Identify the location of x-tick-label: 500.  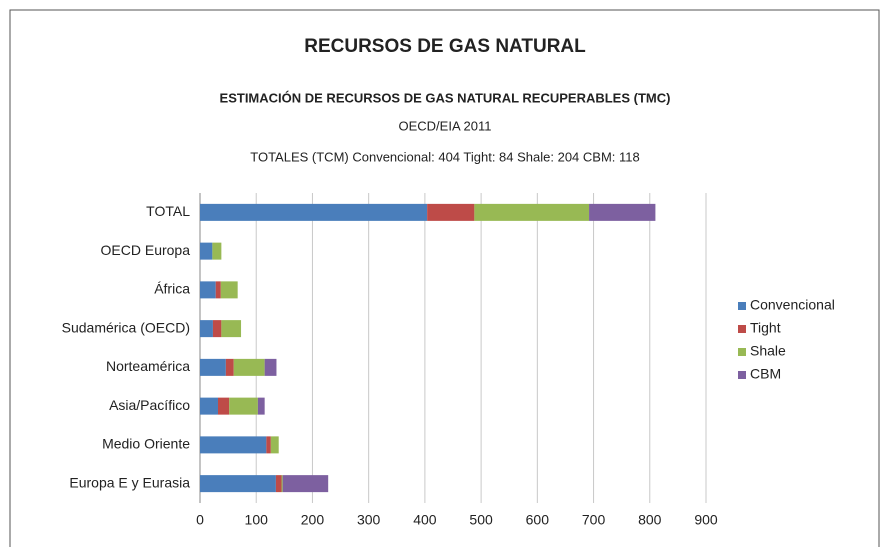
(481, 520).